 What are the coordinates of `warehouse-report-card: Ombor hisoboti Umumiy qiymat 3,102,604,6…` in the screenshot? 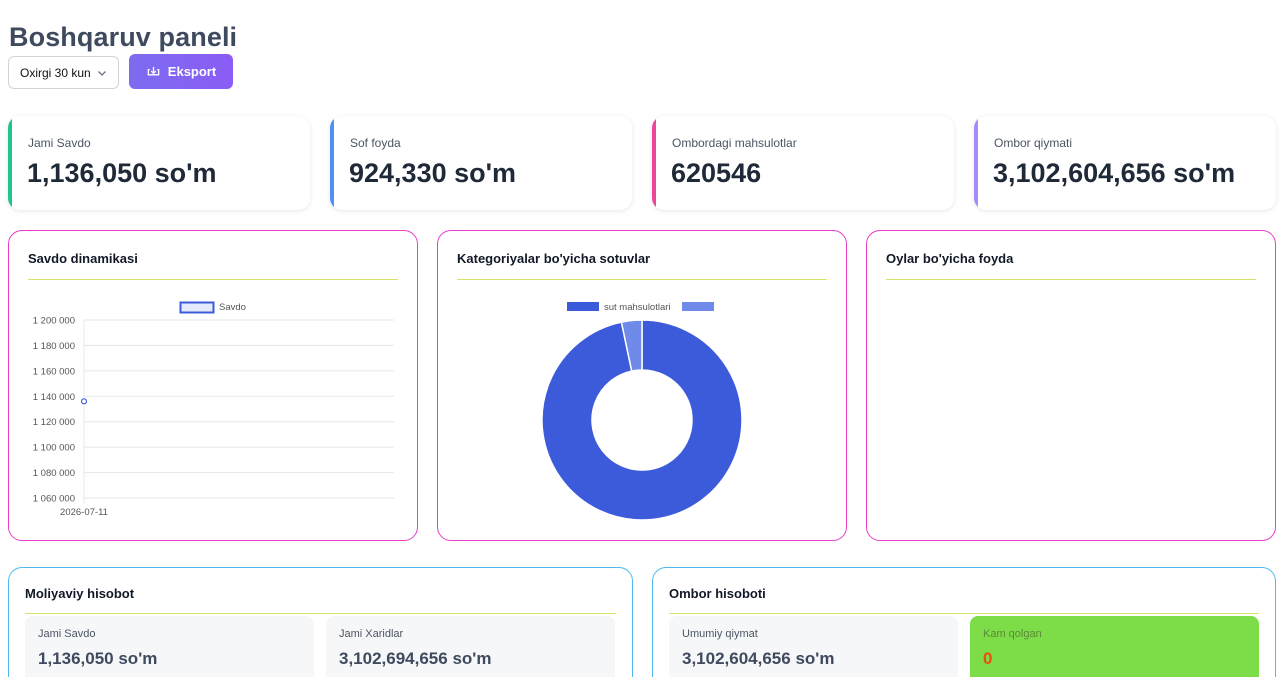 It's located at (964, 622).